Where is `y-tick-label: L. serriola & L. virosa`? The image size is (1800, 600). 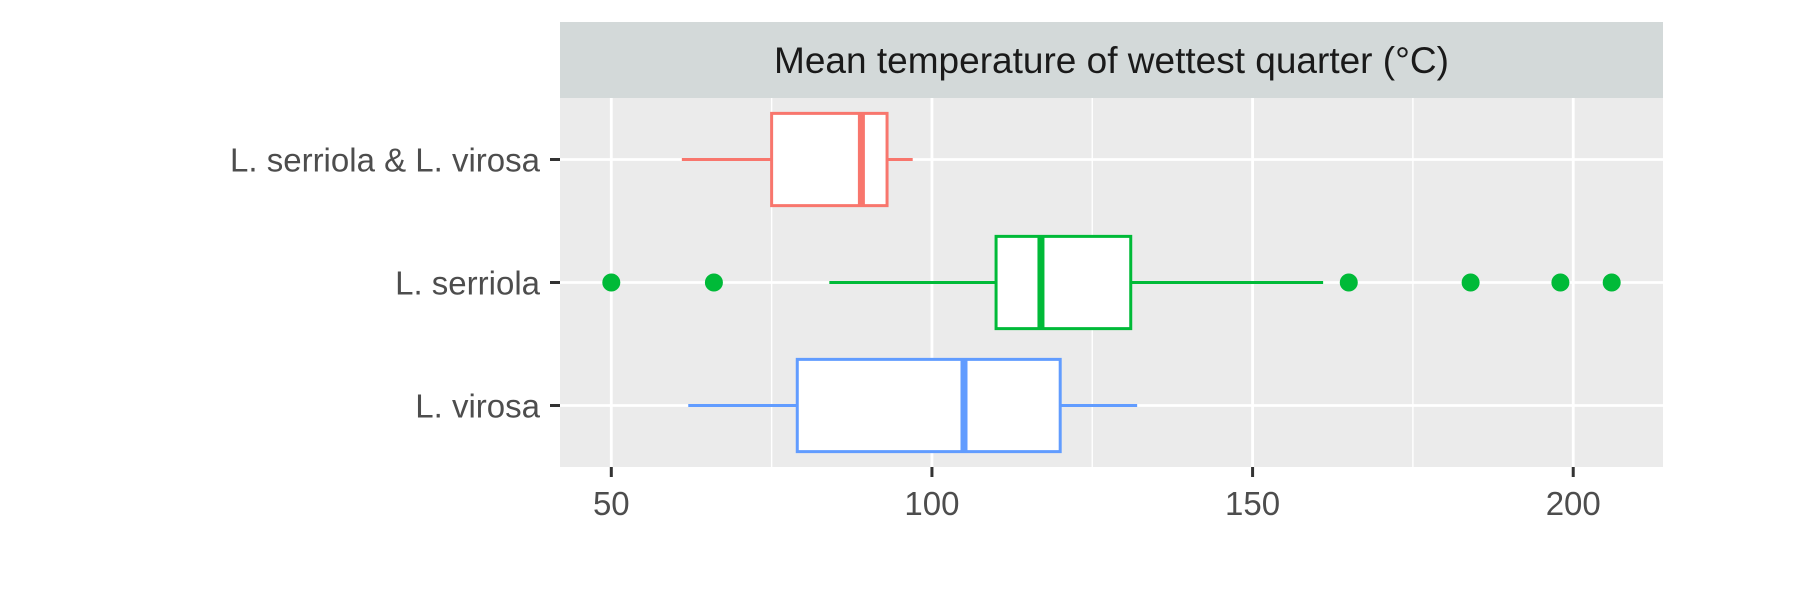
y-tick-label: L. serriola & L. virosa is located at coordinates (385, 160).